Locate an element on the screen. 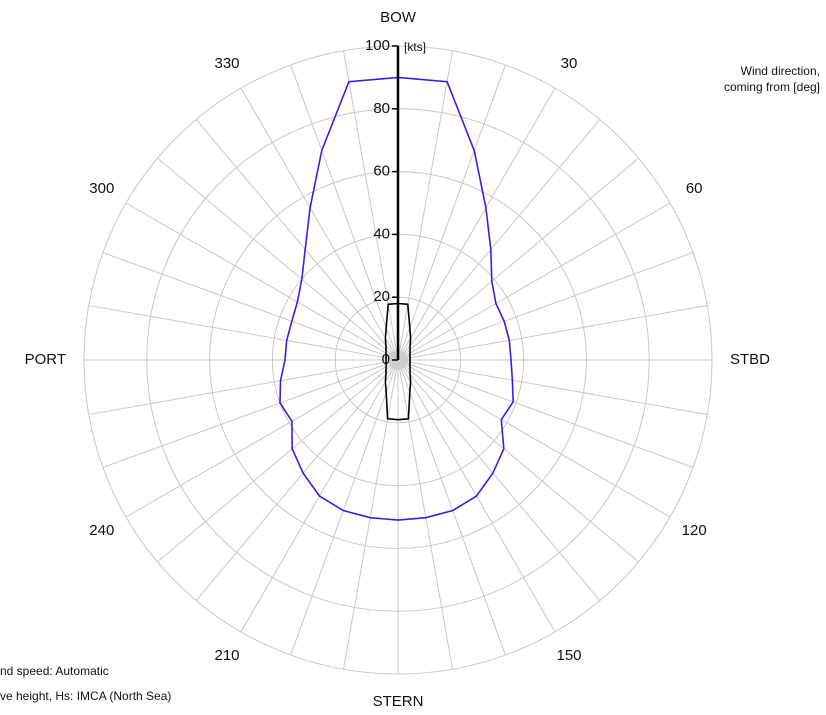 The image size is (826, 715). theta-tick-label: 330 is located at coordinates (226, 63).